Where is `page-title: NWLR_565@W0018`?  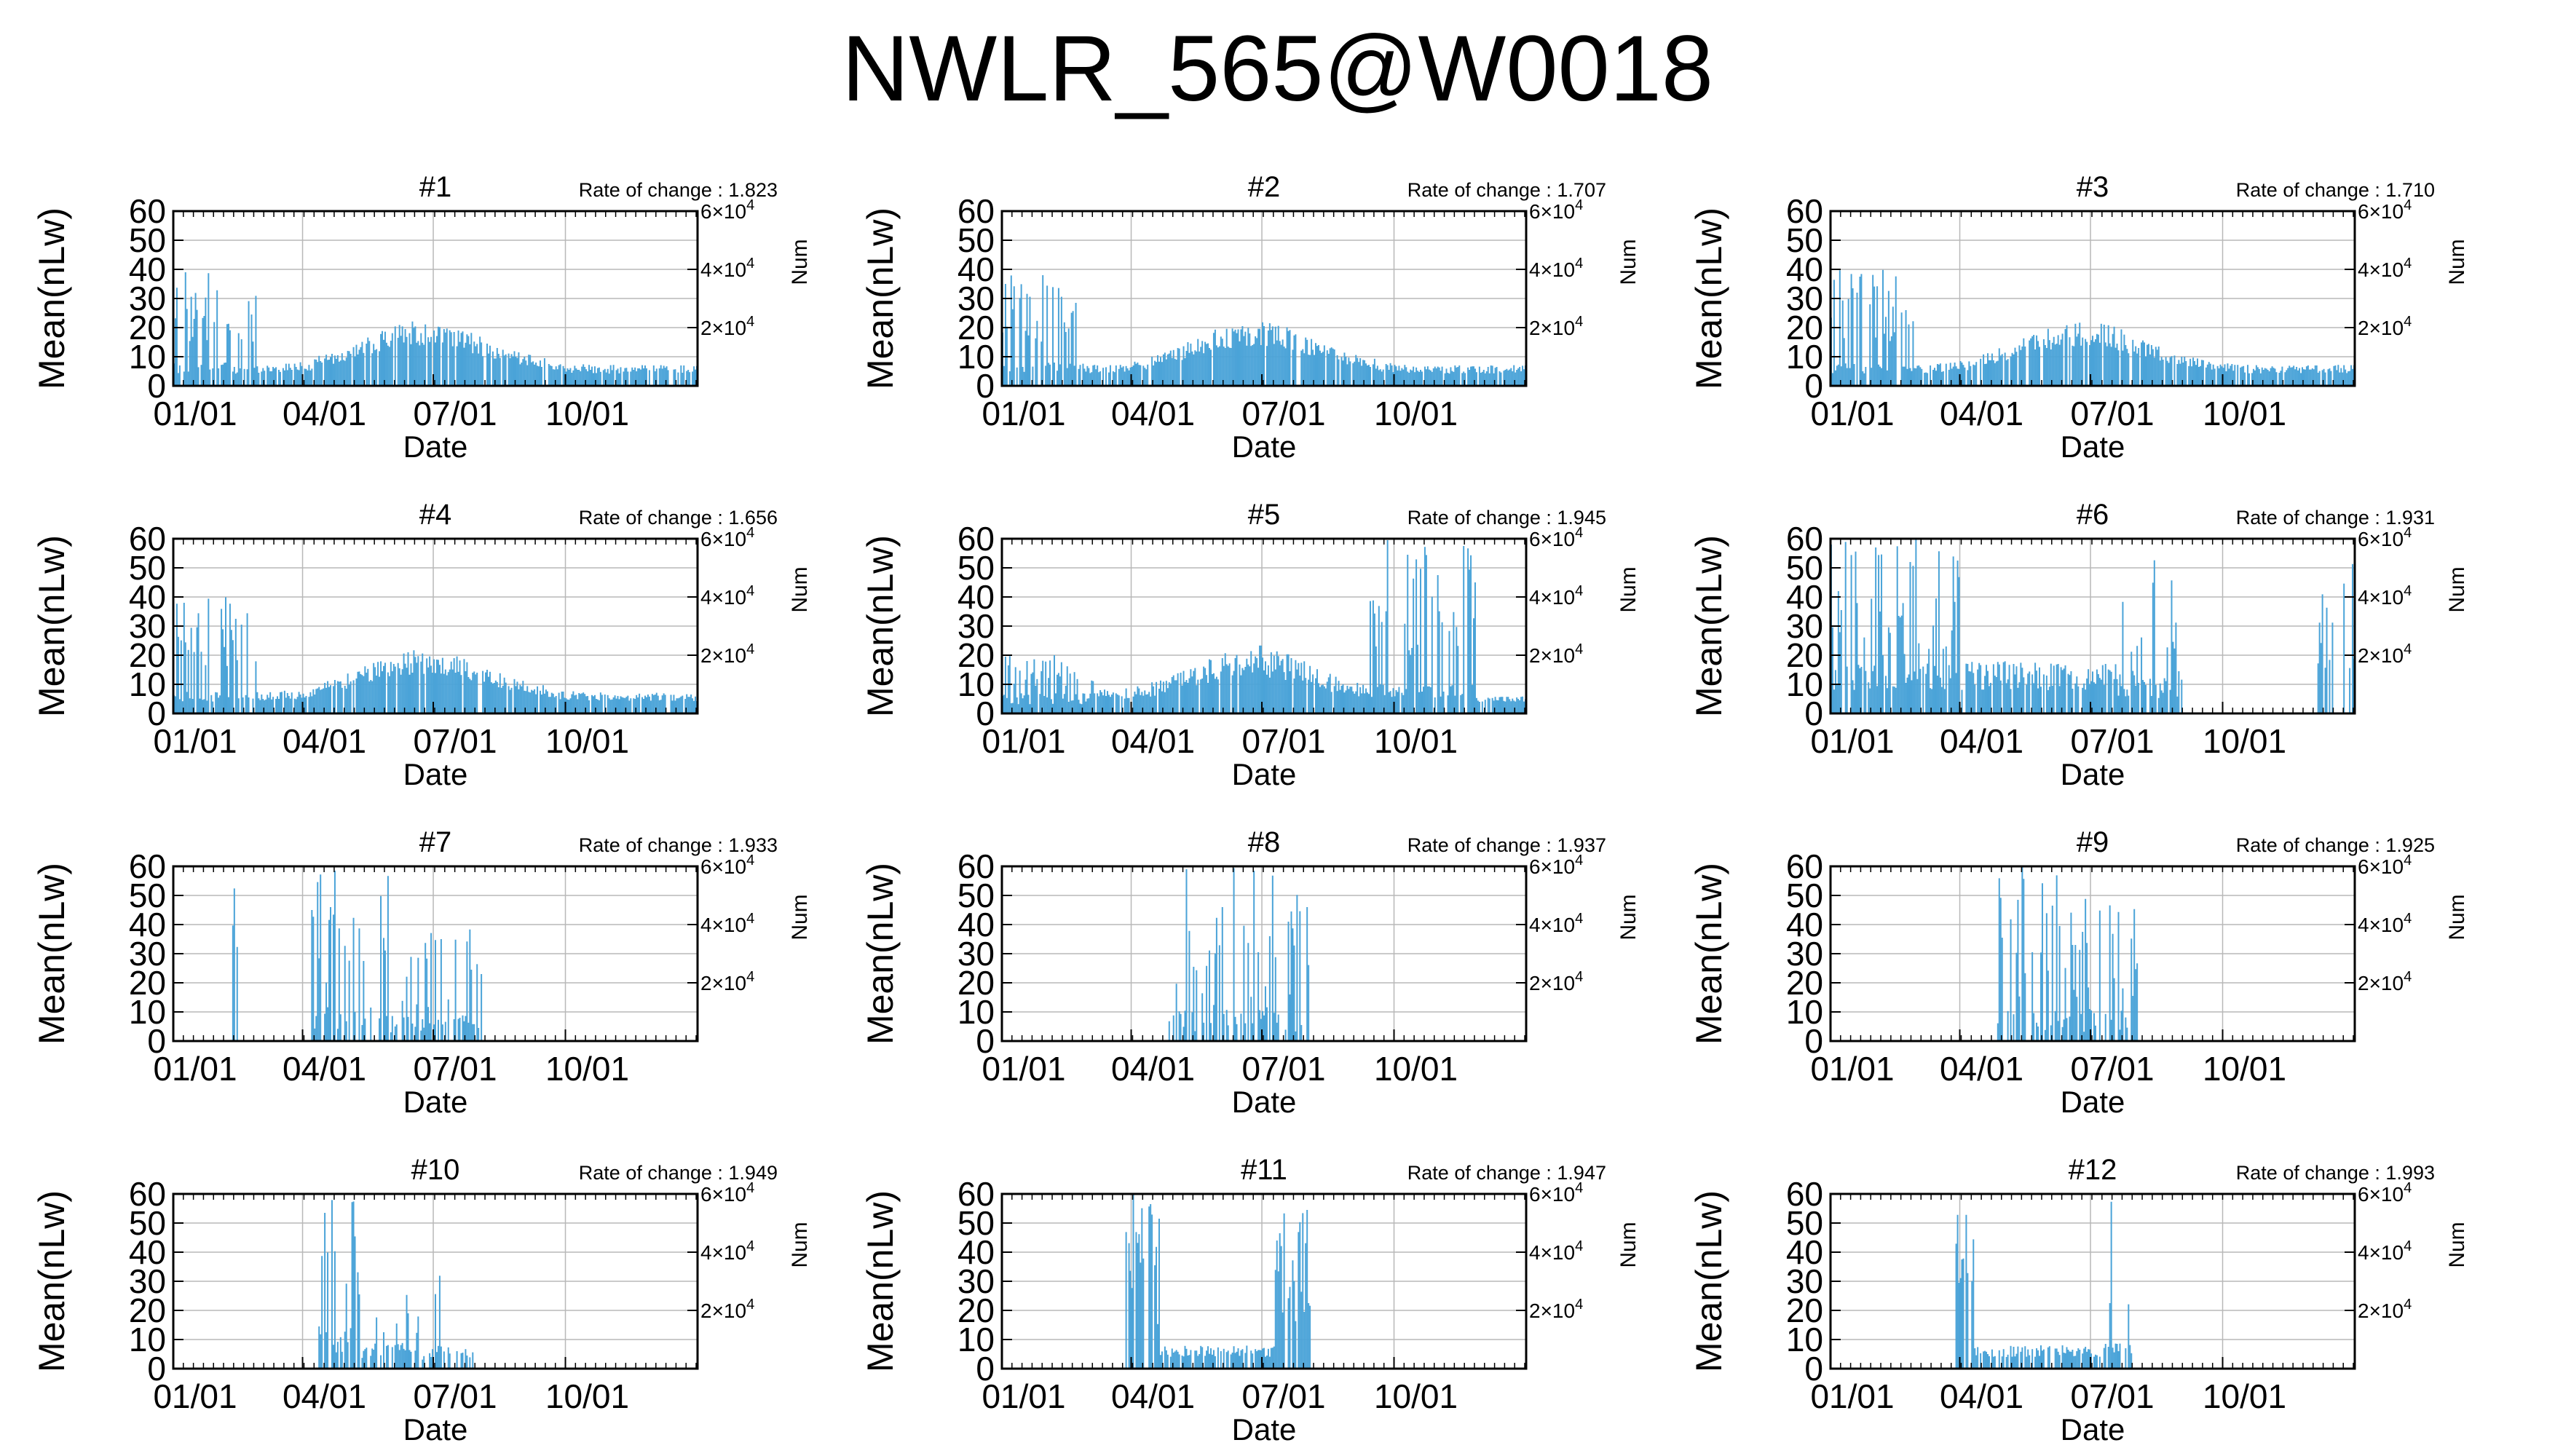 page-title: NWLR_565@W0018 is located at coordinates (1277, 69).